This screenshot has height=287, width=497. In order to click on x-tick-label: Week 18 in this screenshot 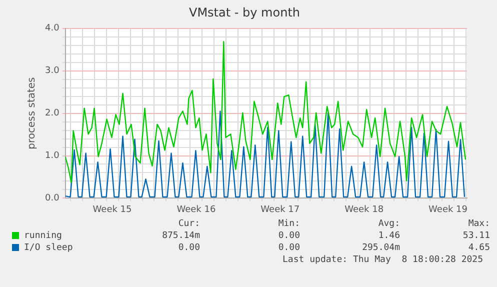, I will do `click(364, 209)`.